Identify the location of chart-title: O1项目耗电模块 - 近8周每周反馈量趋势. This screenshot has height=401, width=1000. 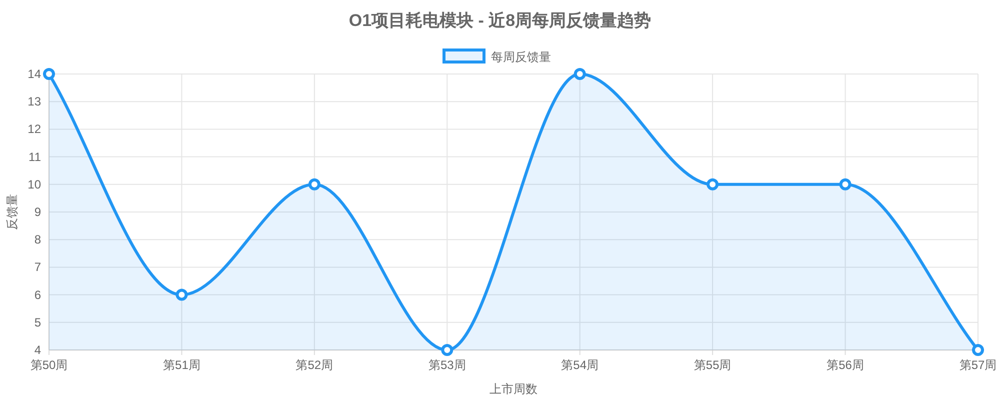
(500, 20).